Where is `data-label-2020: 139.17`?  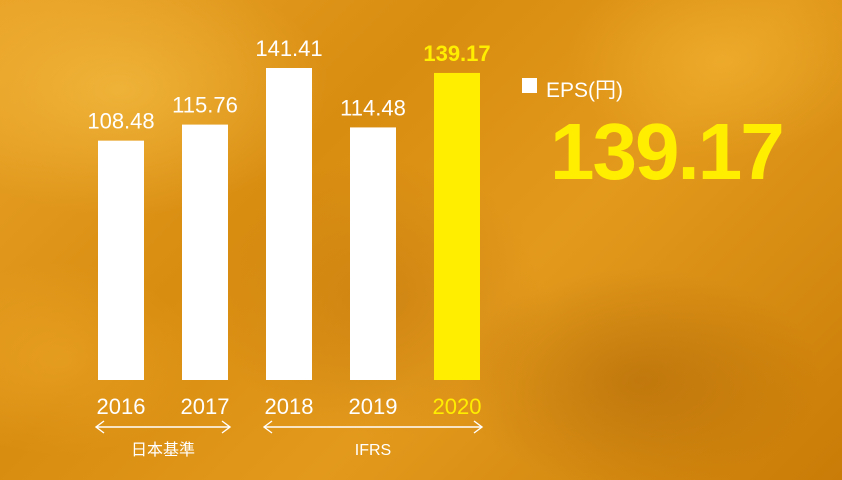
data-label-2020: 139.17 is located at coordinates (456, 53).